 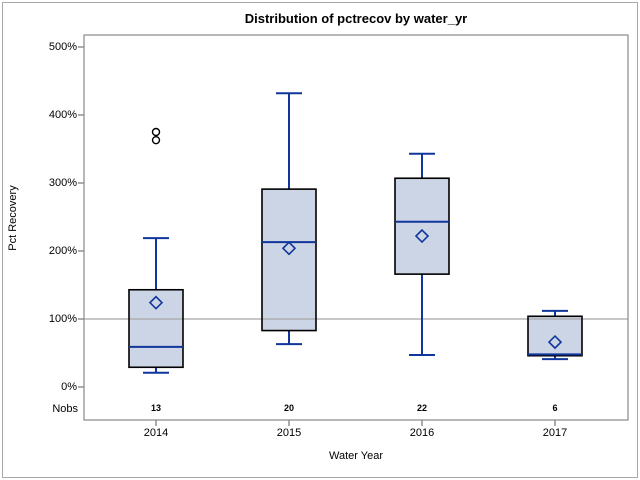 What do you see at coordinates (62, 251) in the screenshot?
I see `y-tick-label-200: 200%` at bounding box center [62, 251].